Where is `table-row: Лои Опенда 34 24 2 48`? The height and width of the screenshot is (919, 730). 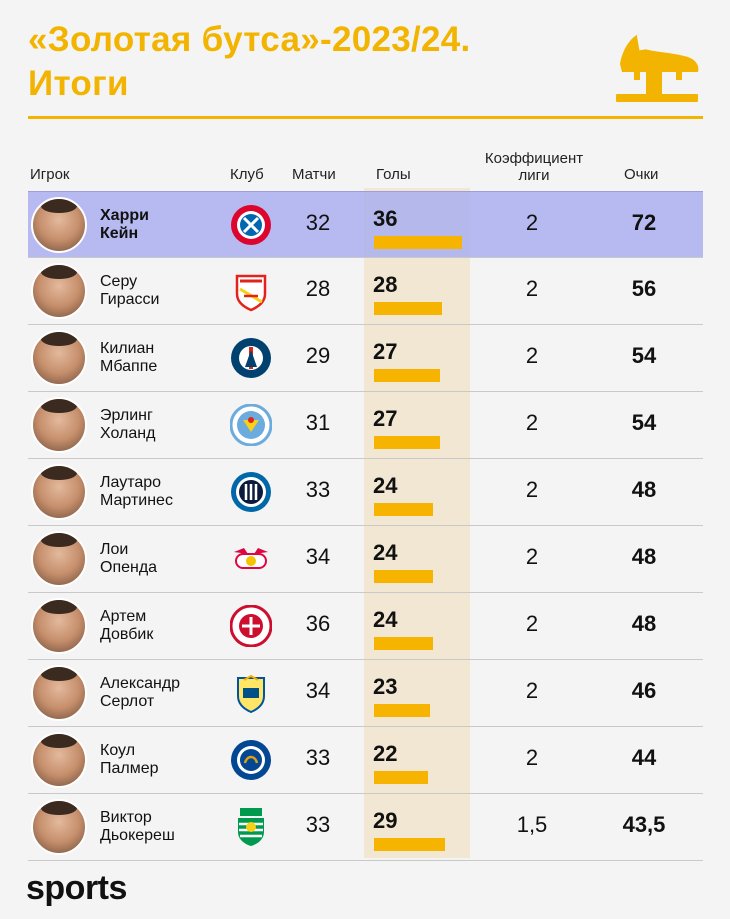
table-row: Лои Опенда 34 24 2 48 is located at coordinates (365, 559).